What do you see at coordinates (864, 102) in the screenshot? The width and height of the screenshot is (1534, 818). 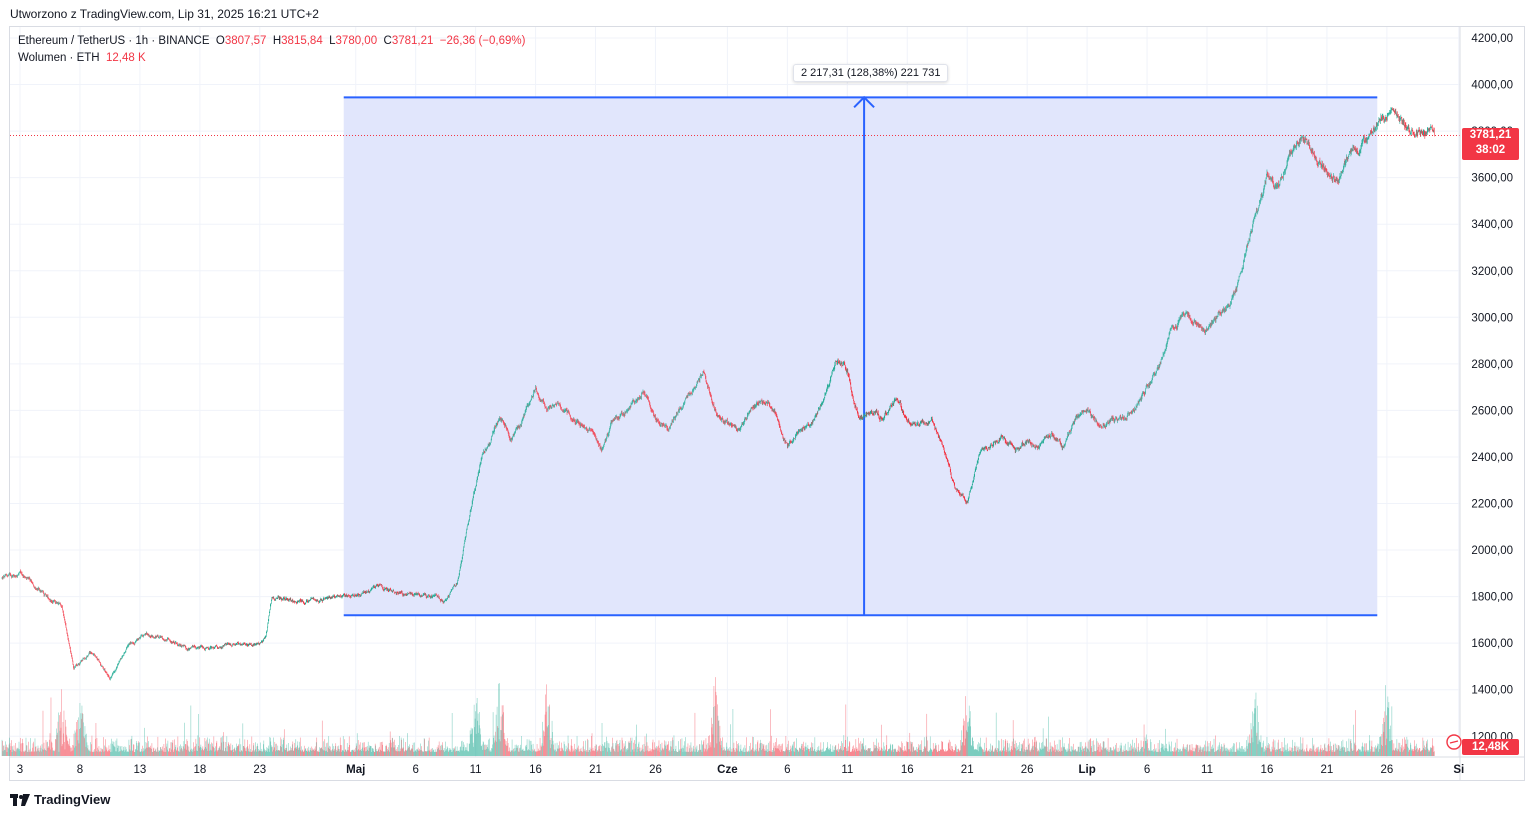 I see `measure-arrow-head` at bounding box center [864, 102].